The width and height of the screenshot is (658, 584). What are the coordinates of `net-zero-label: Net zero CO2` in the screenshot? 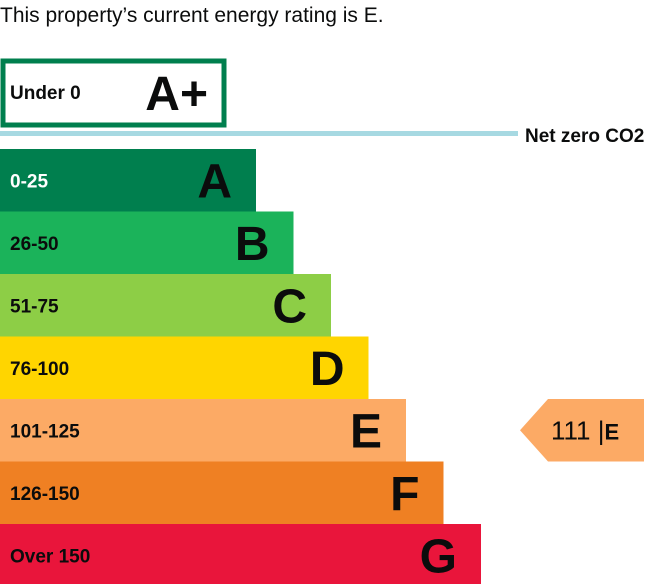 It's located at (584, 136).